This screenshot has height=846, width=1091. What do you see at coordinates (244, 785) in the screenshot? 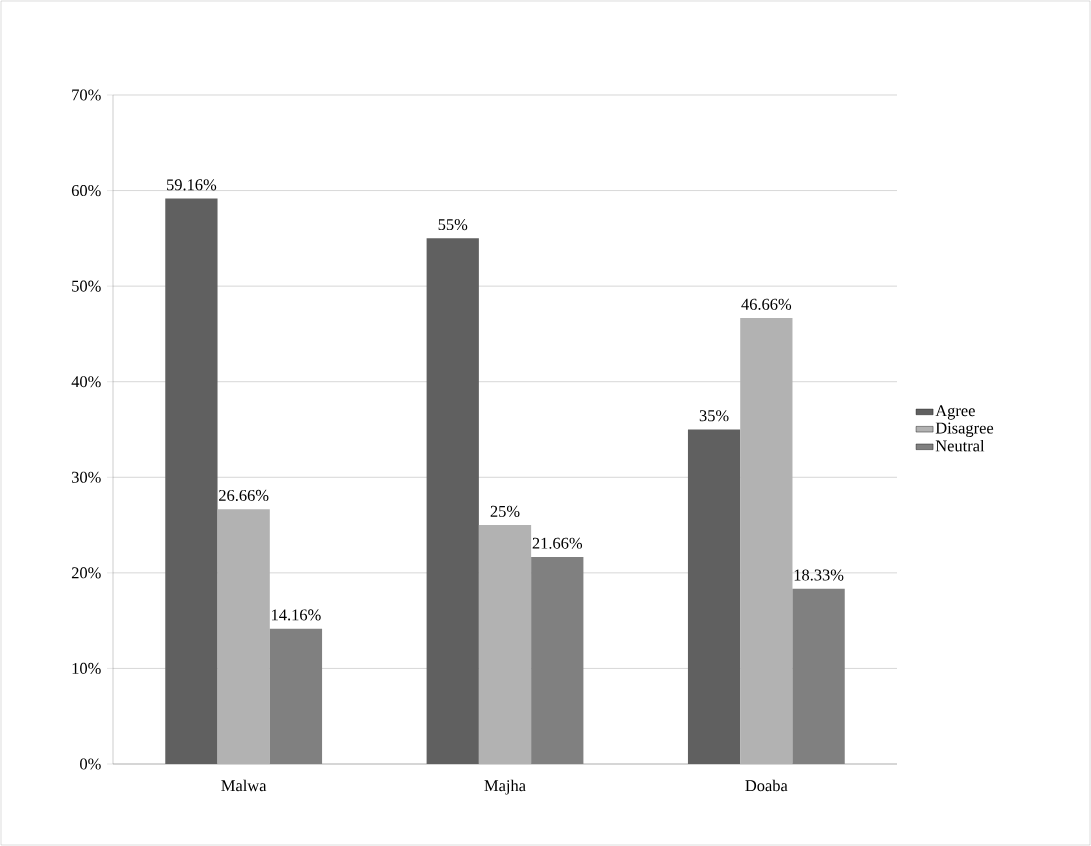
I see `x-tick-label: Malwa` at bounding box center [244, 785].